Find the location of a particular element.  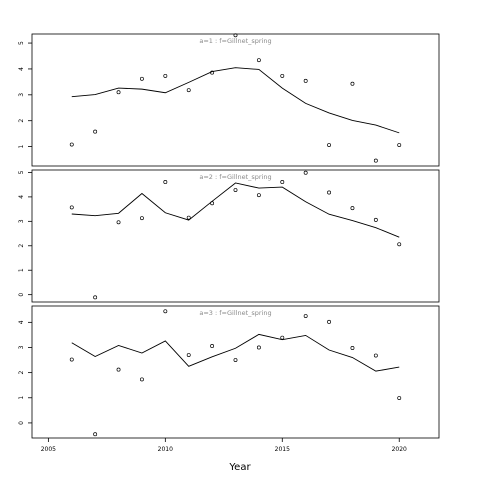

panel-title: a=3 : f=Gillnet_spring is located at coordinates (235, 313).